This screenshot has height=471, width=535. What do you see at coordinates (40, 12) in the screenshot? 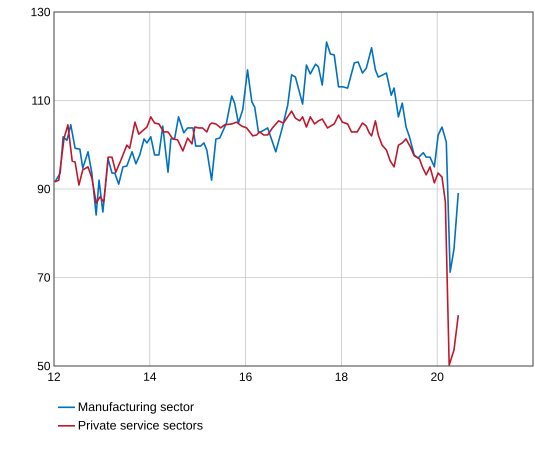
I see `y-tick-label: 130` at bounding box center [40, 12].